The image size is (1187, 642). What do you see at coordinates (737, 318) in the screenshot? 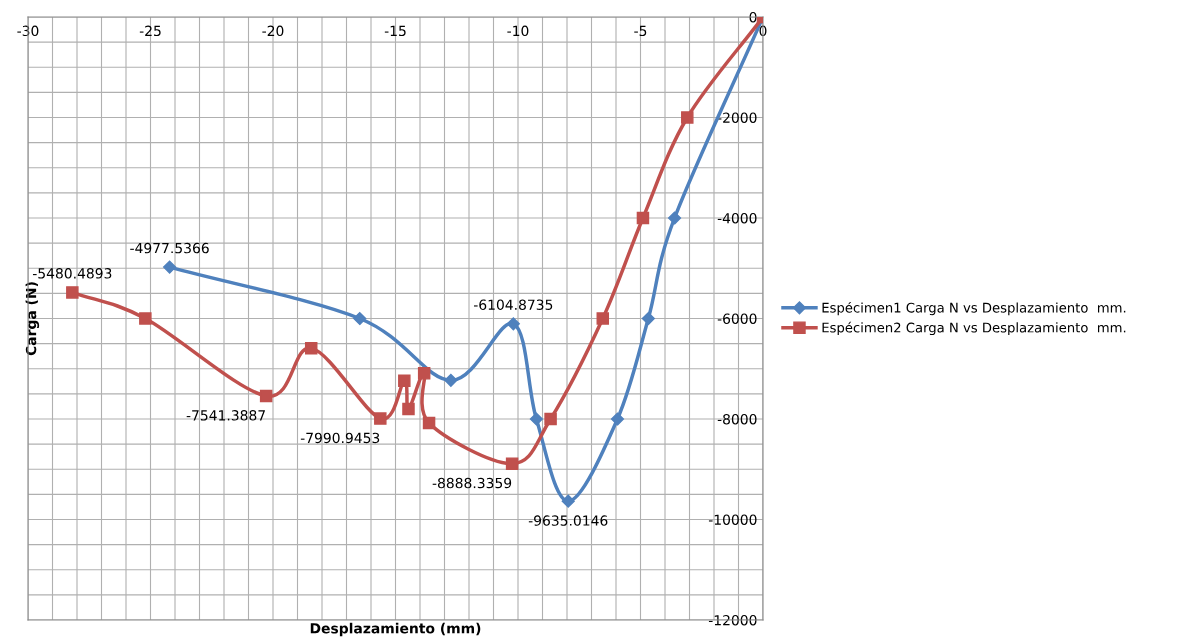
I see `y-tick-label: -6000` at bounding box center [737, 318].